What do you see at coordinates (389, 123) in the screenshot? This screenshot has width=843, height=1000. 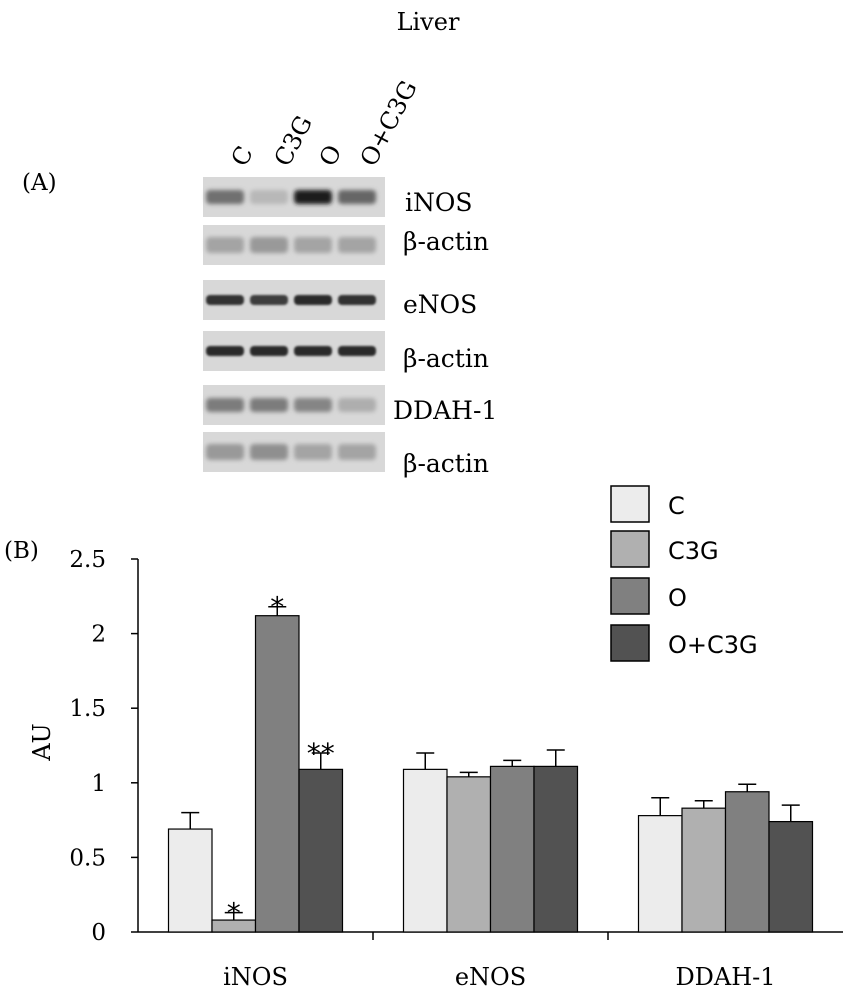 I see `lane-label-o-c3g: O+C3G` at bounding box center [389, 123].